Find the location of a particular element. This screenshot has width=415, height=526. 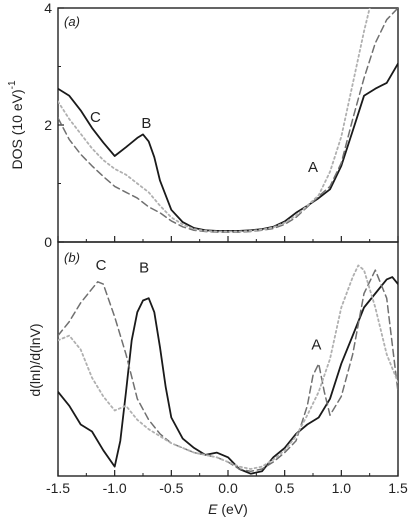

panel-a-x-ticks is located at coordinates (228, 239).